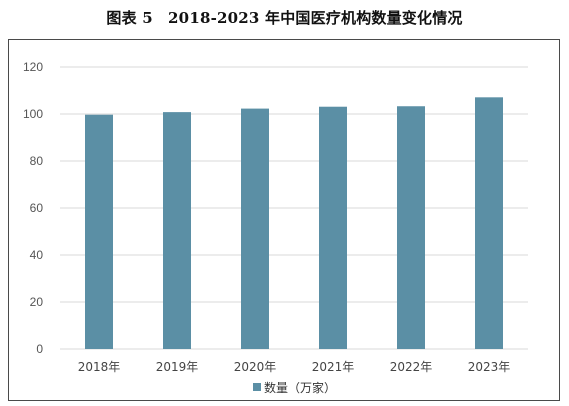 Image resolution: width=569 pixels, height=406 pixels. Describe the element at coordinates (284, 18) in the screenshot. I see `chart-title: 图表 5 2018-2023 年中国医疗机构数量变化情况` at that location.